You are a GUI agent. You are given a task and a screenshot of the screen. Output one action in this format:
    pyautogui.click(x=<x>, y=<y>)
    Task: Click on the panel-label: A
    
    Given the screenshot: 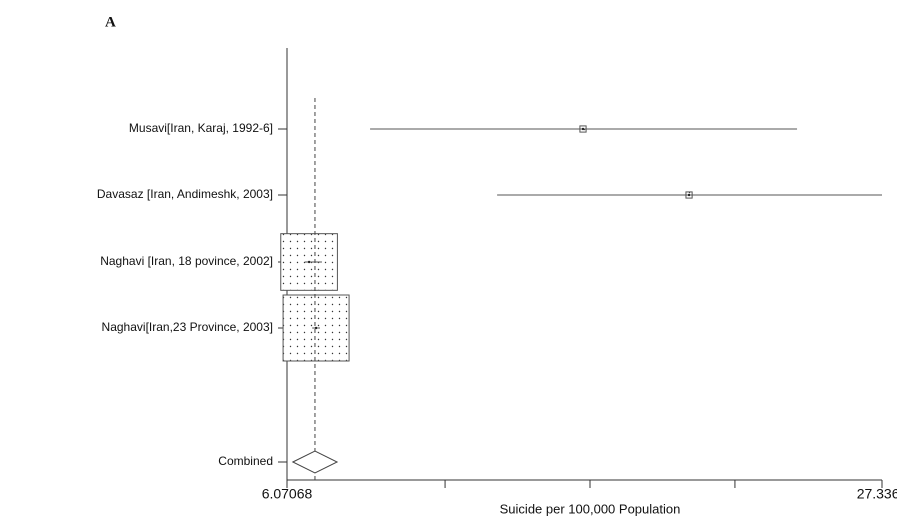 What is the action you would take?
    pyautogui.click(x=110, y=22)
    